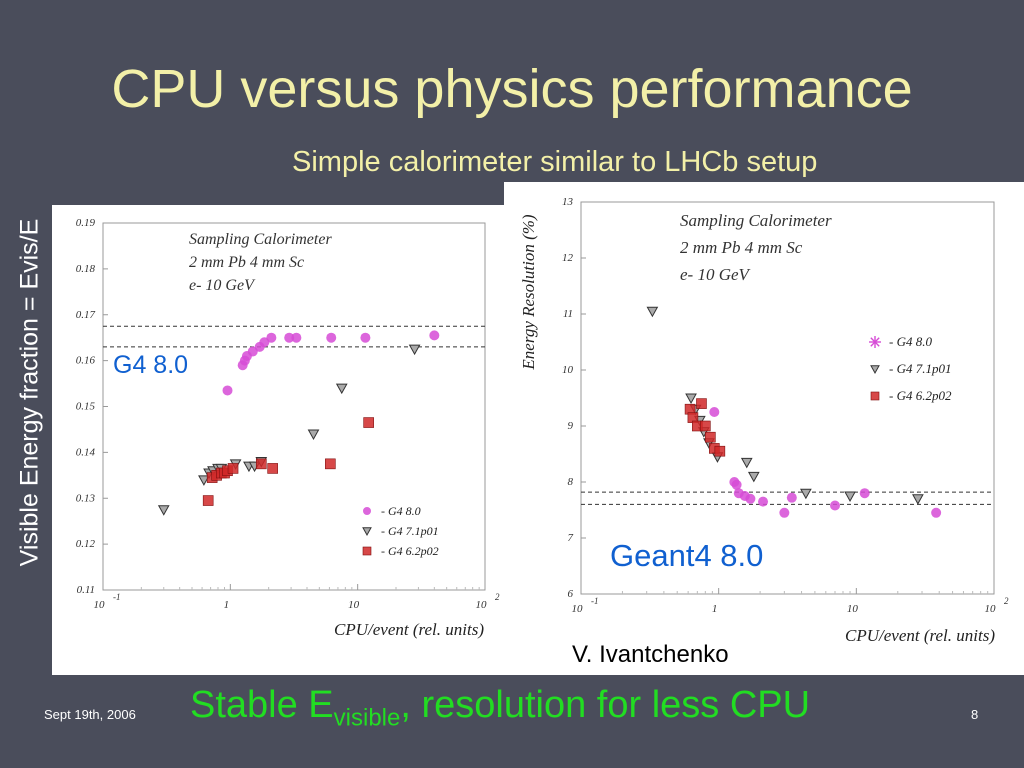  I want to click on bottom-text-sub: visible, so click(367, 718).